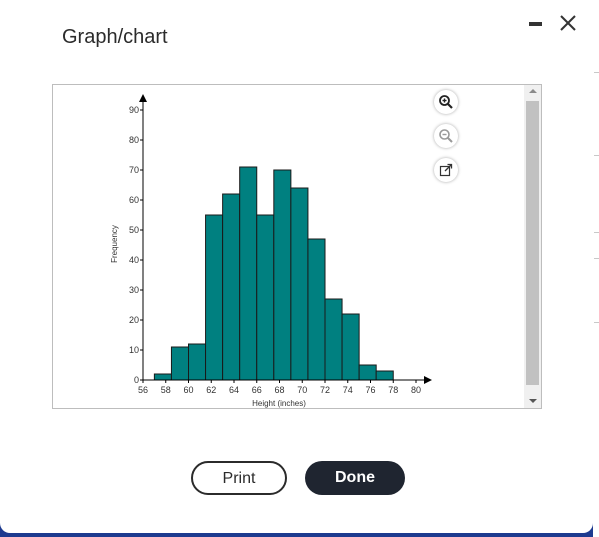  Describe the element at coordinates (239, 478) in the screenshot. I see `print-button: Print` at that location.